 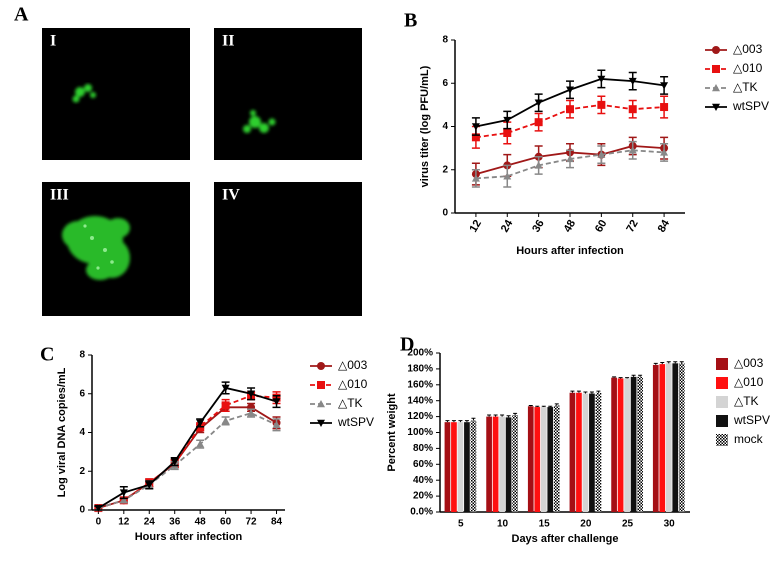 I want to click on y-tick-label: 2, so click(x=445, y=169).